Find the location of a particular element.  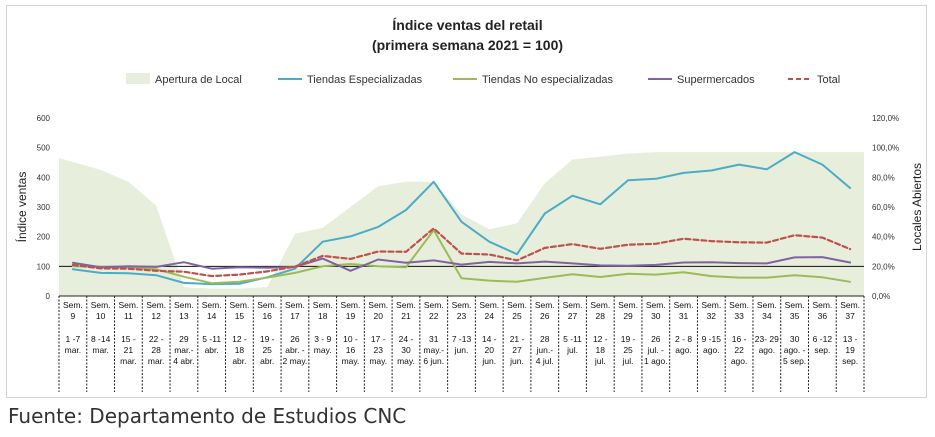

y-tick-label: 100 is located at coordinates (44, 266).